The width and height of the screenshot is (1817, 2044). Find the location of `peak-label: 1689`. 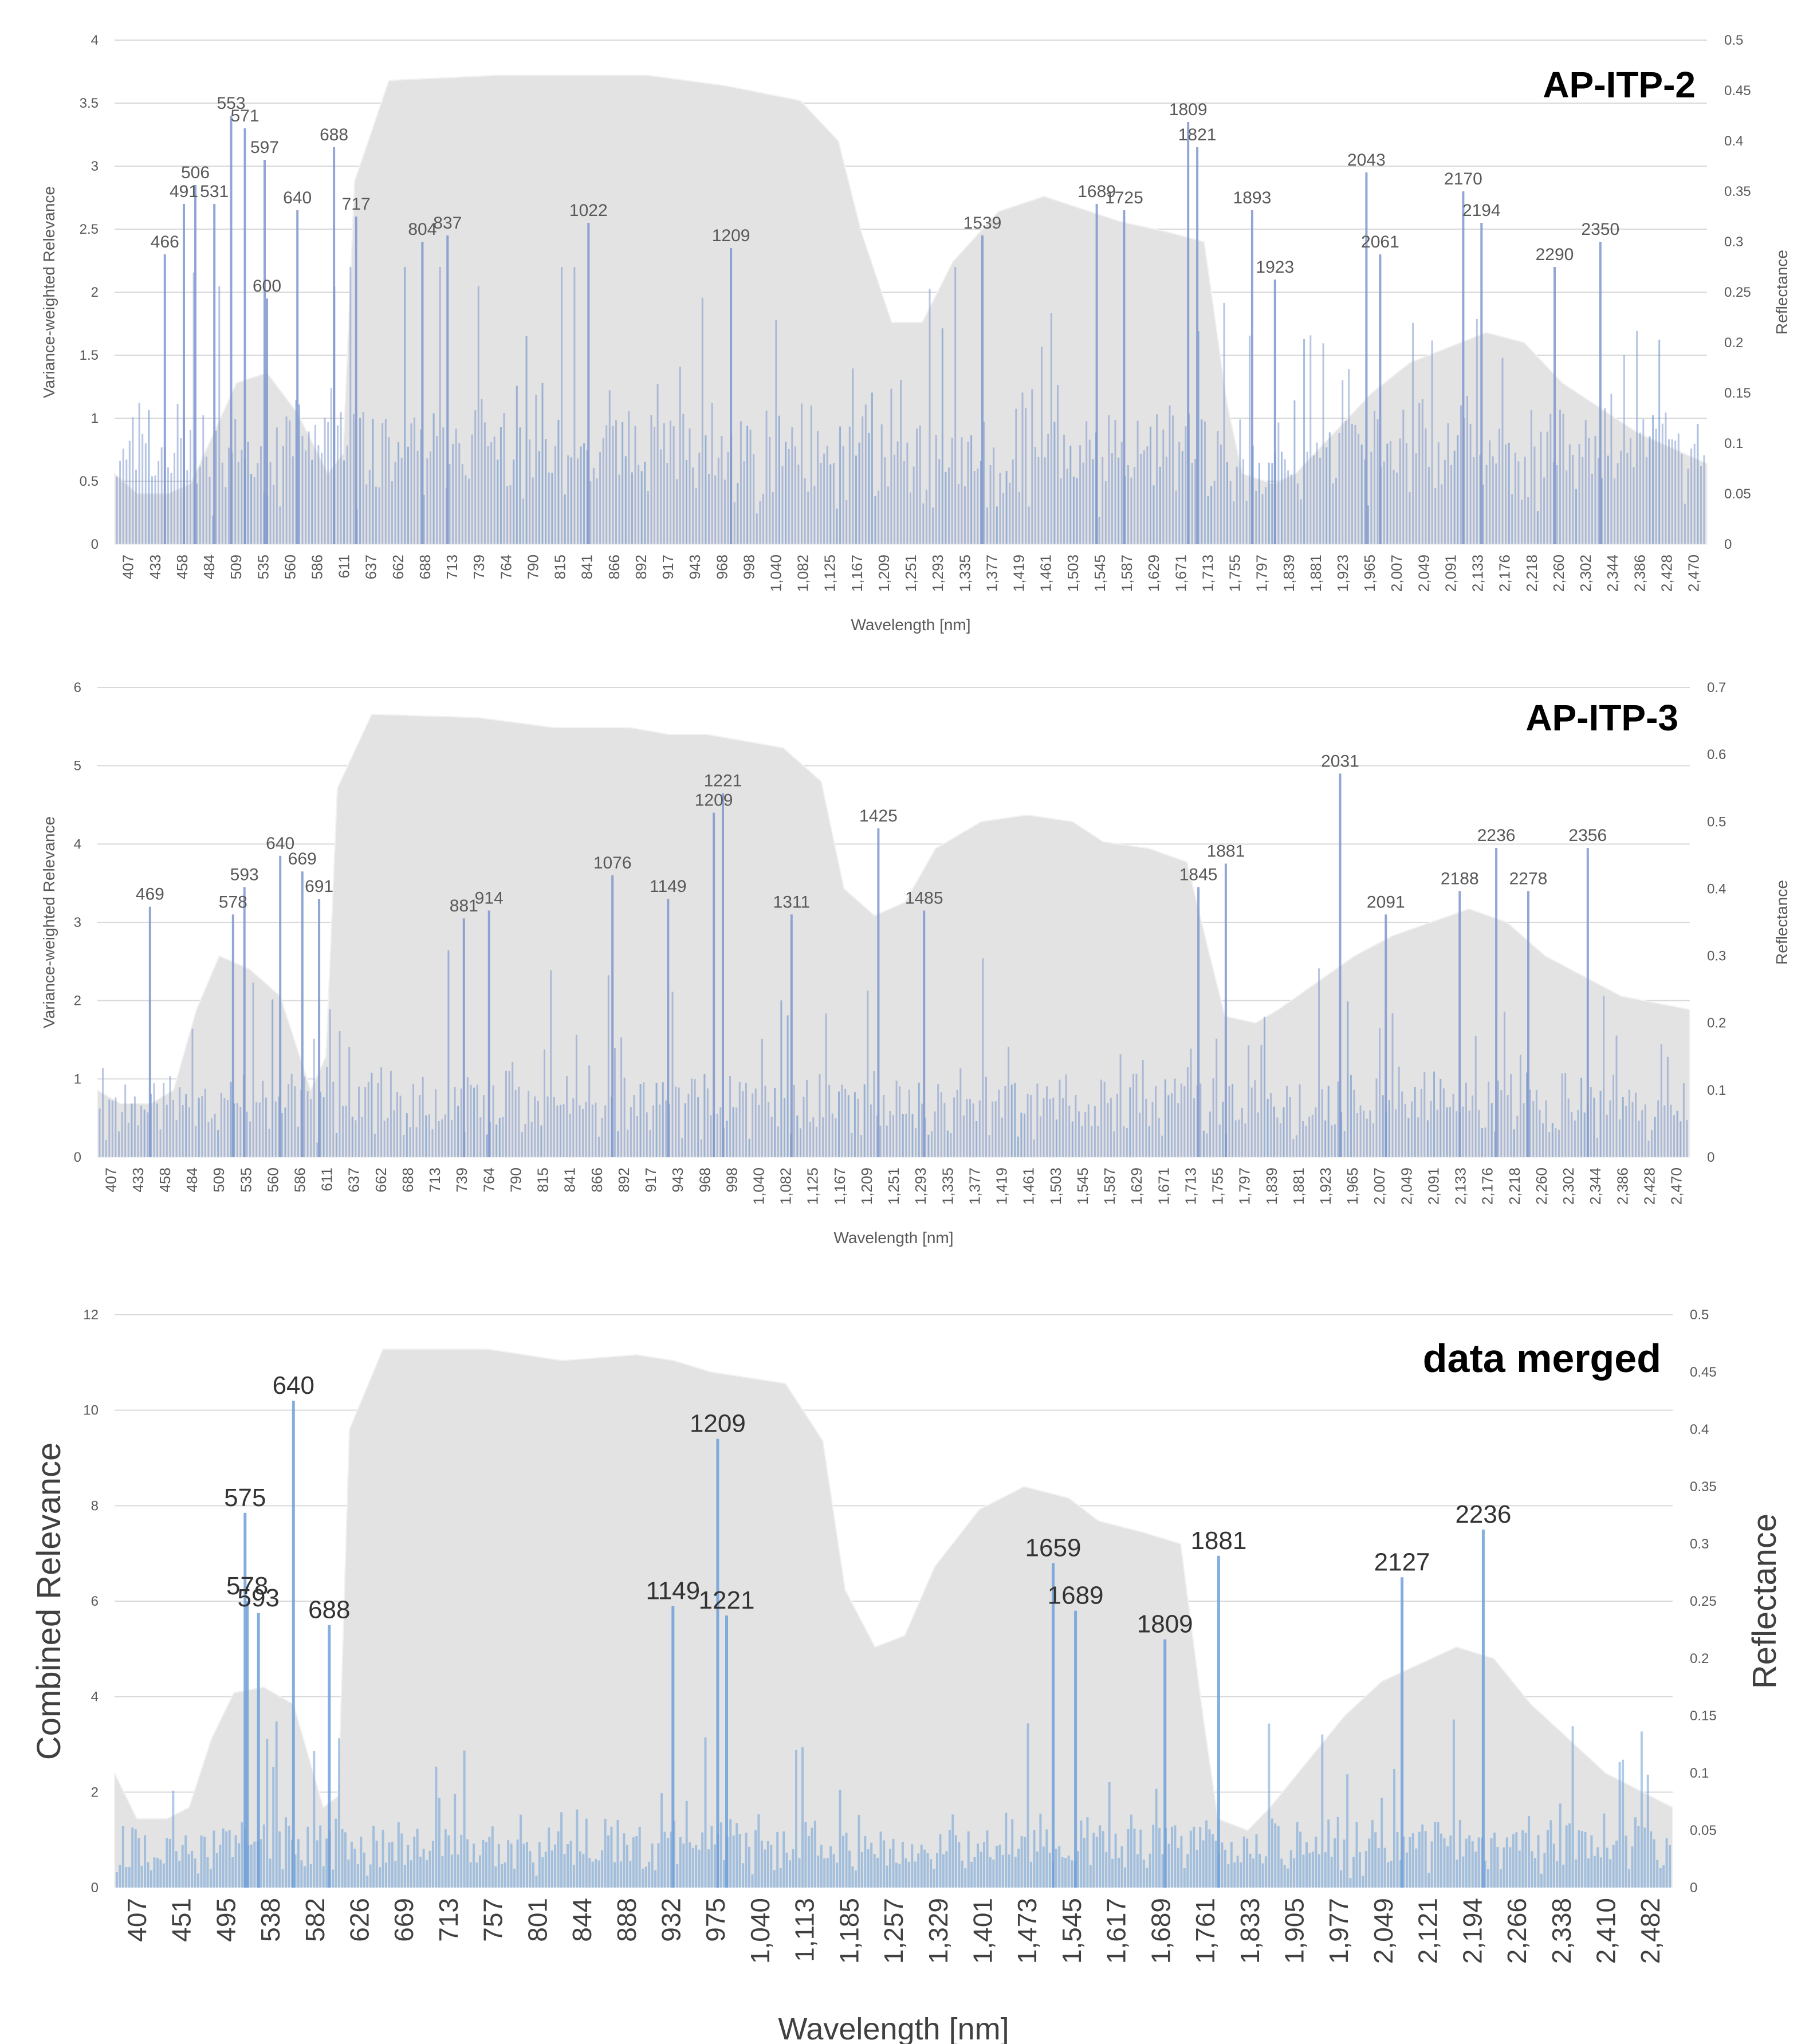

peak-label: 1689 is located at coordinates (1076, 1596).